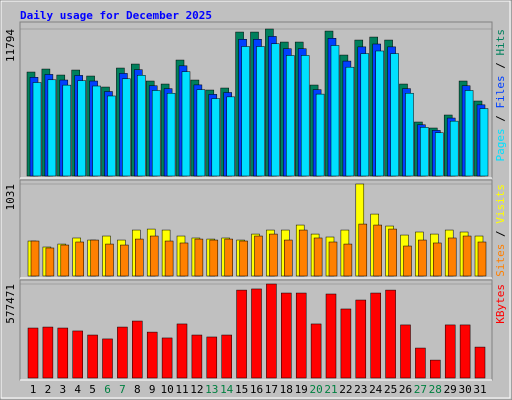  I want to click on x-tick-label: 12, so click(196, 389).